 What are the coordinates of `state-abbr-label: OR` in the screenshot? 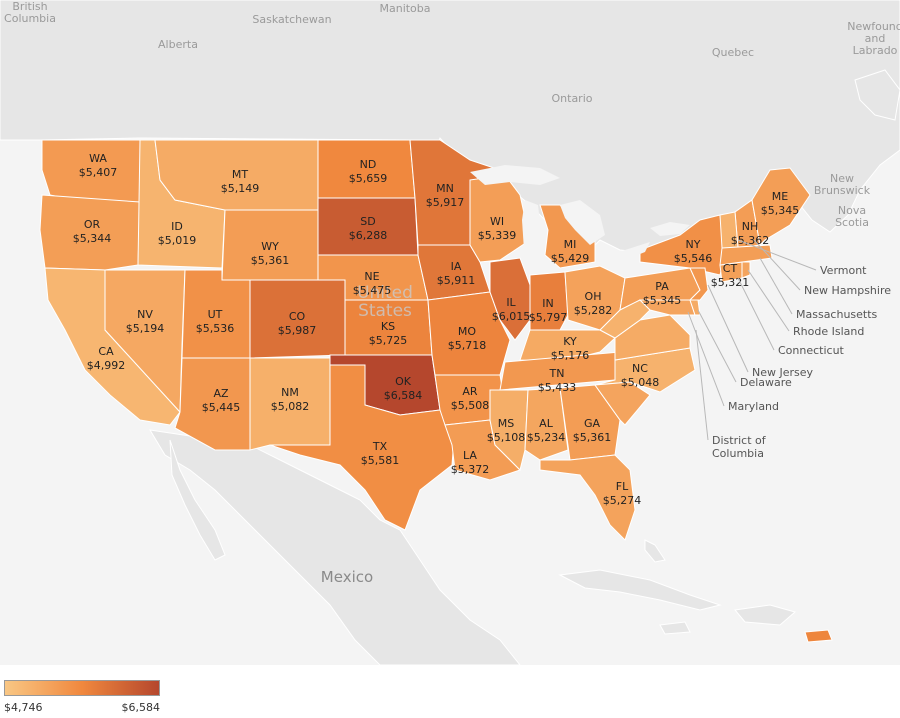 It's located at (92, 224).